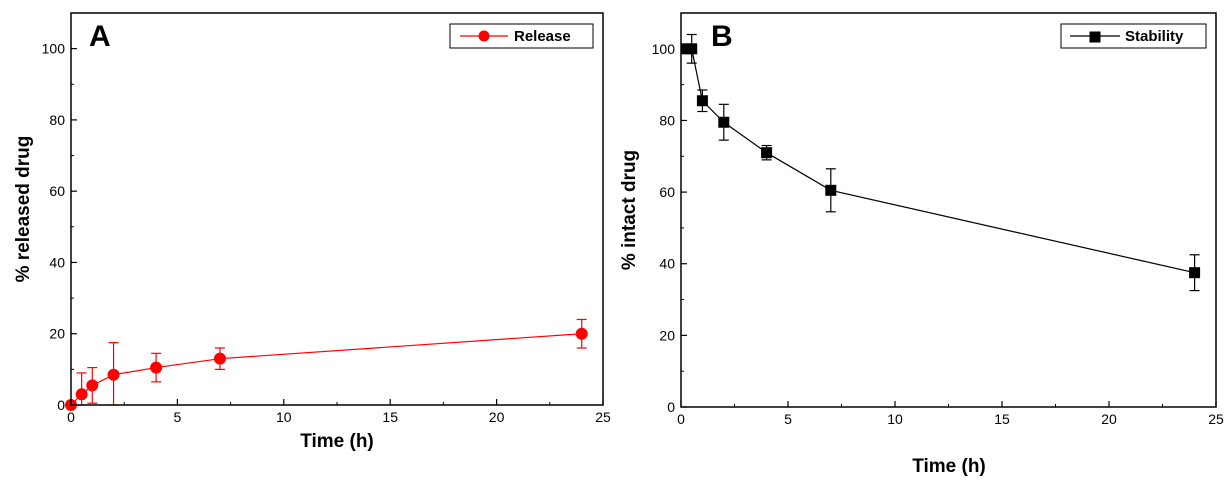  What do you see at coordinates (949, 466) in the screenshot?
I see `panel-b-x-axis-title: Time (h)` at bounding box center [949, 466].